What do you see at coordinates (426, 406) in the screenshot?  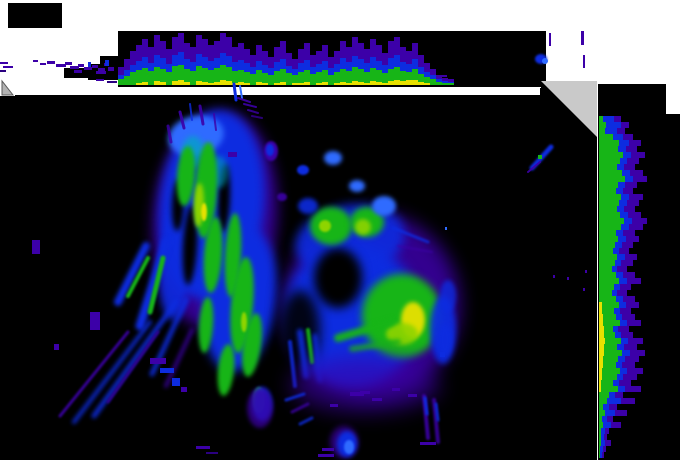 I see `bottom-right-core` at bounding box center [426, 406].